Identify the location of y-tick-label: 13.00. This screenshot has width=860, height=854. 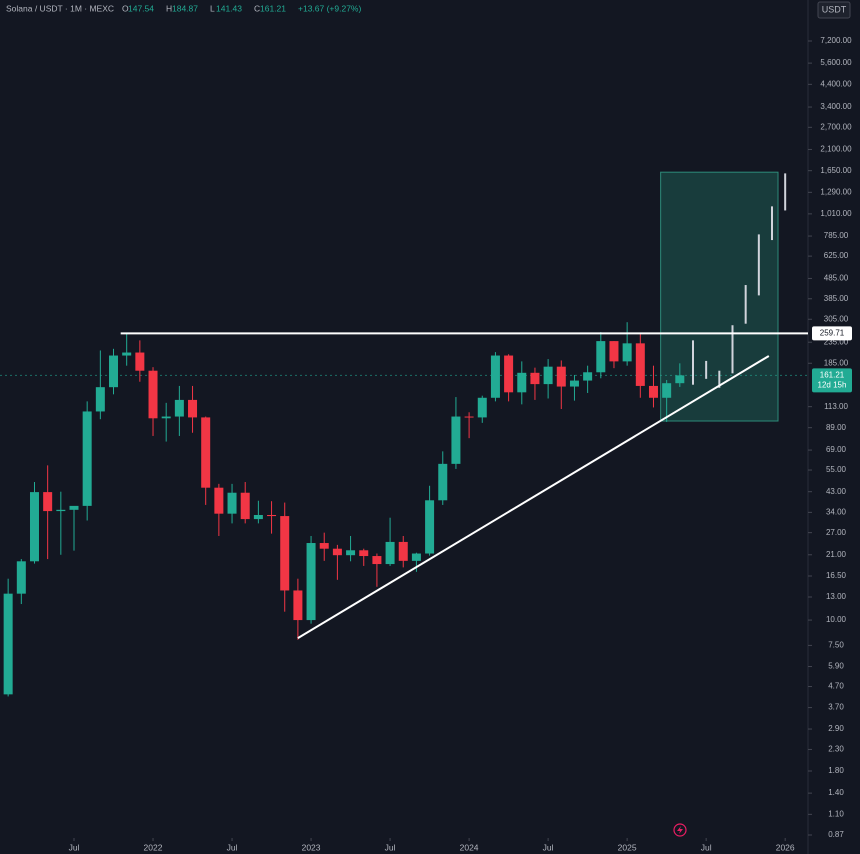
(836, 596).